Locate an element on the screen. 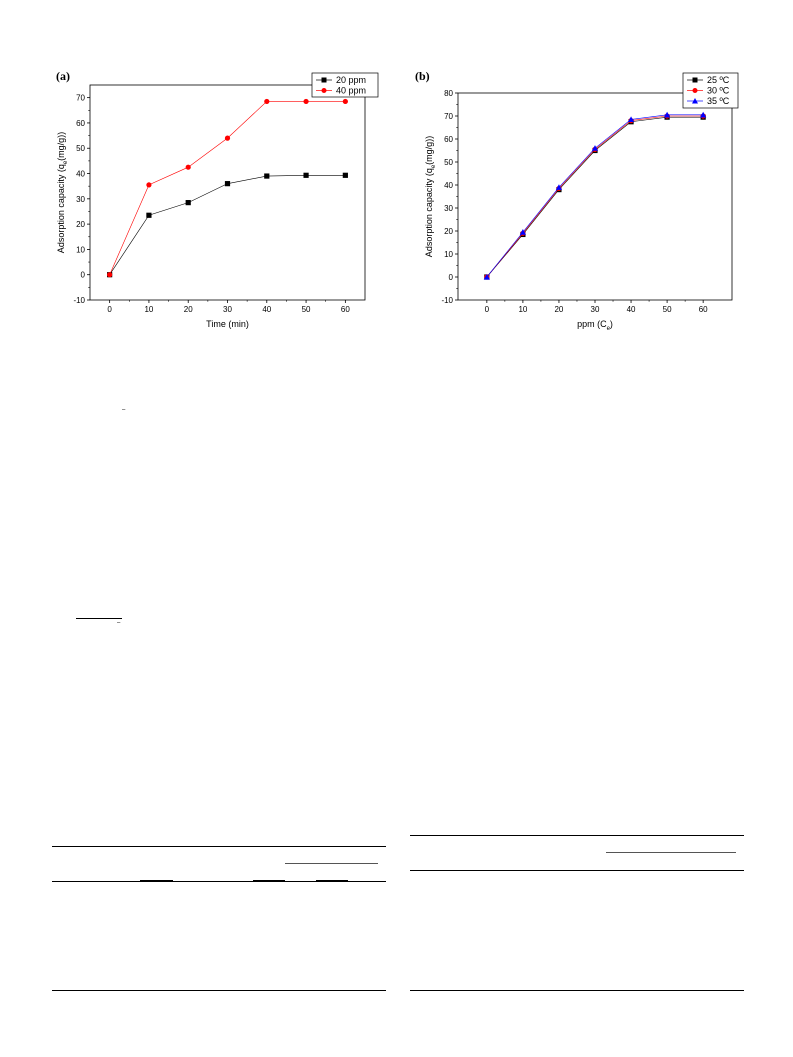 Image resolution: width=793 pixels, height=1057 pixels. legend-box is located at coordinates (345, 85).